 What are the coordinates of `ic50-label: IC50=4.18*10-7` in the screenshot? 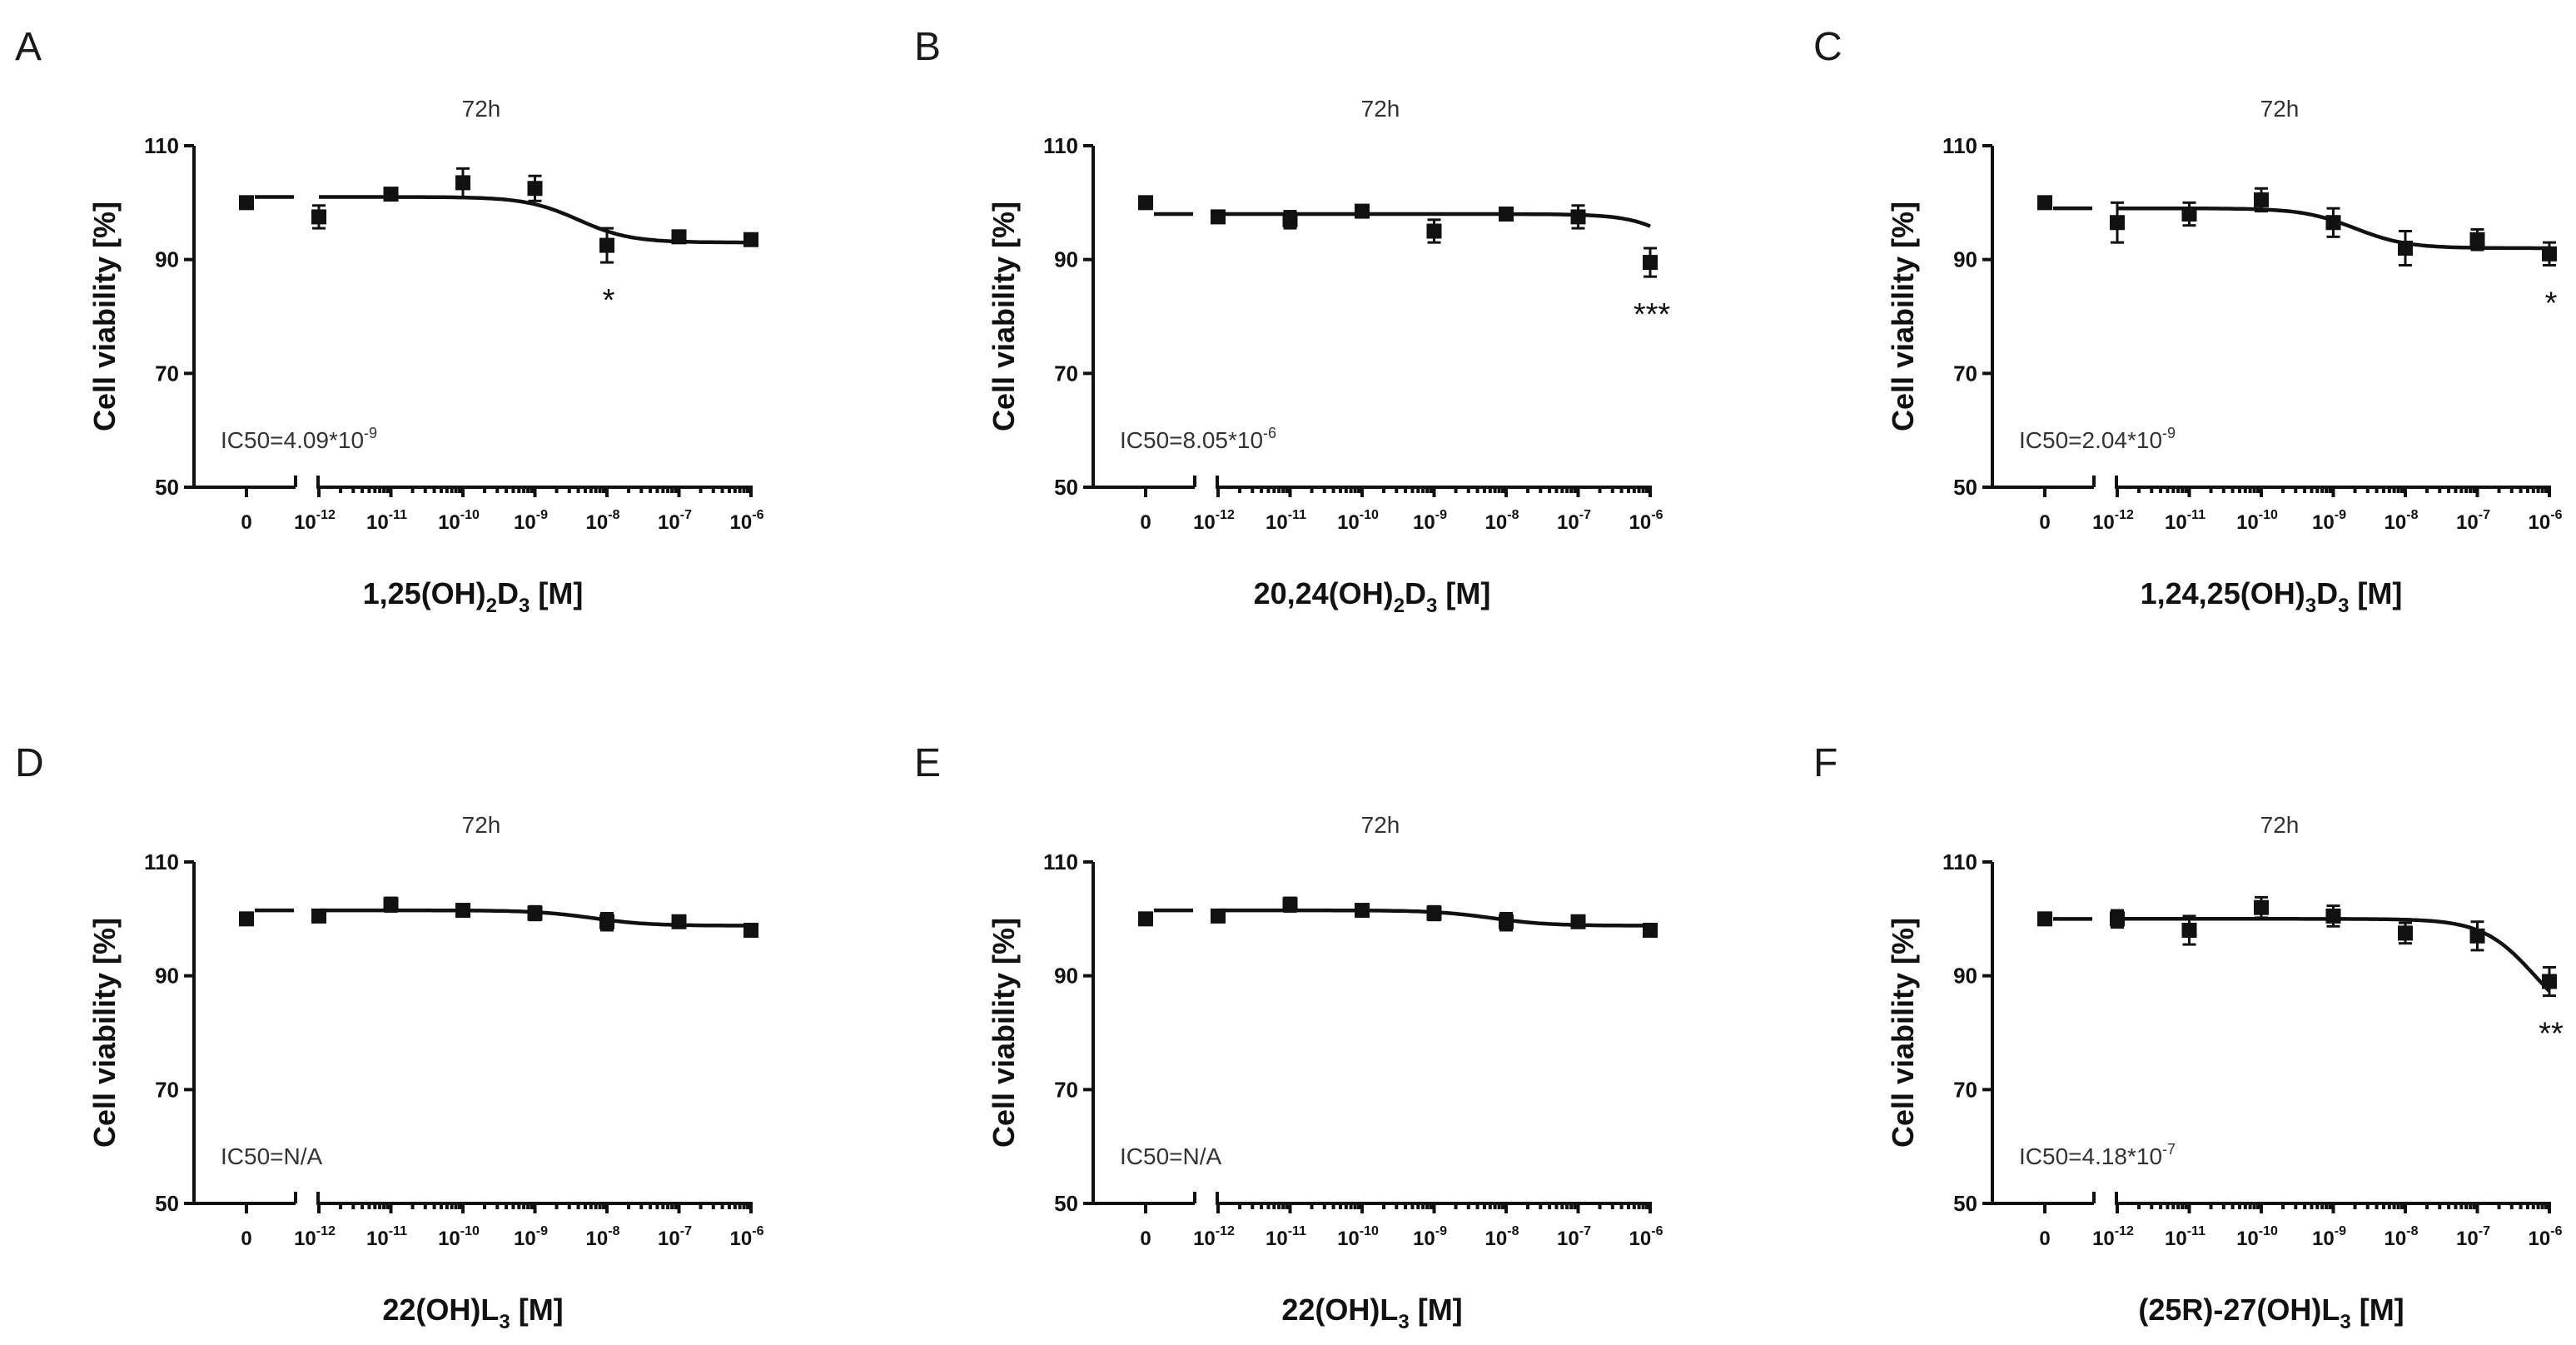 It's located at (2097, 1155).